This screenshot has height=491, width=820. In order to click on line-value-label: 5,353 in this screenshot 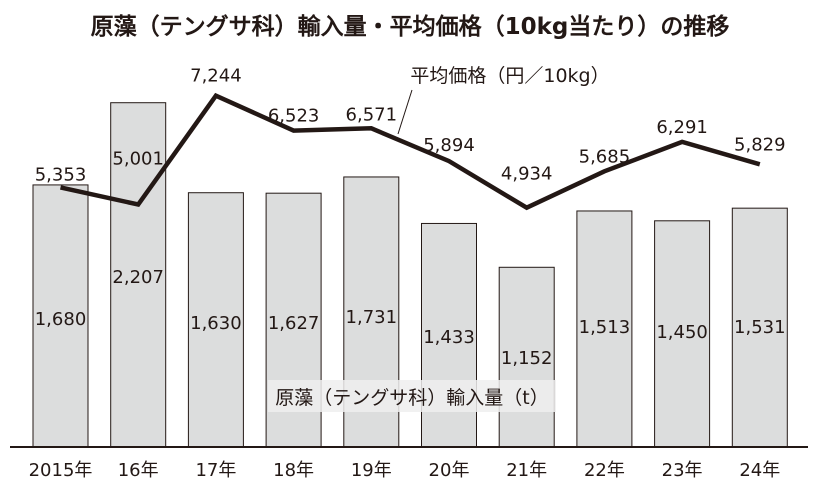, I will do `click(61, 174)`.